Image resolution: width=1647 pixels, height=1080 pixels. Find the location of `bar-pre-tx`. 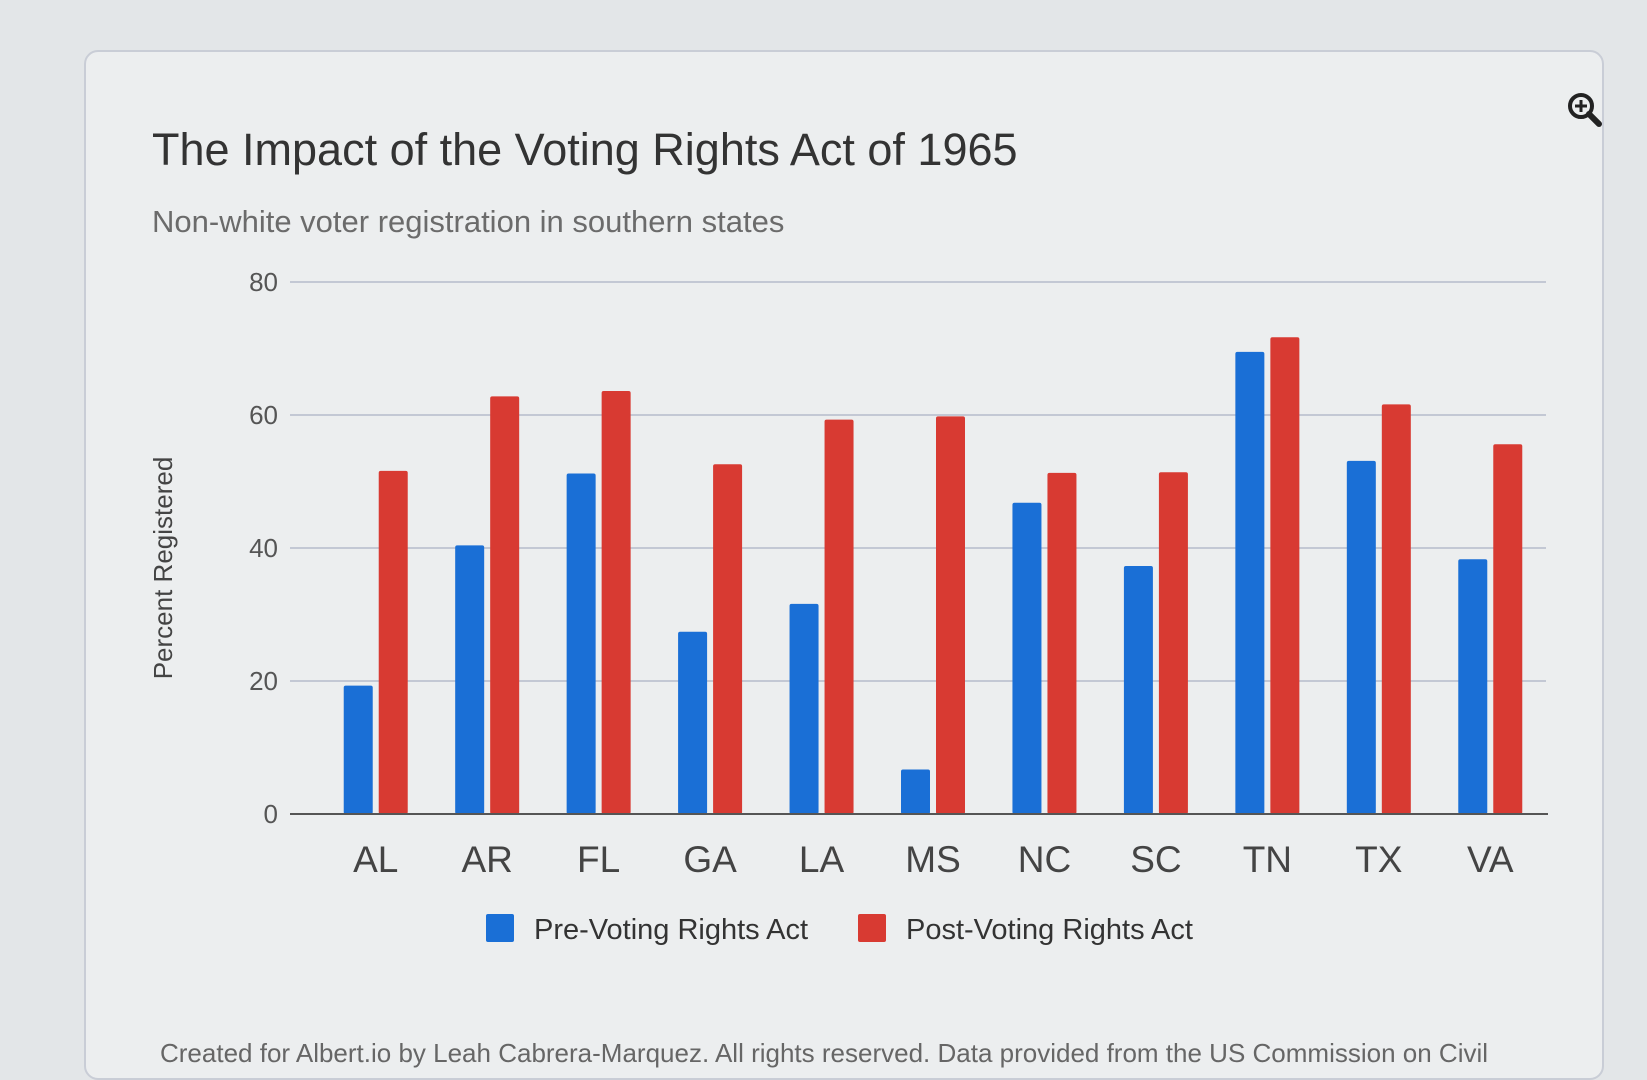

bar-pre-tx is located at coordinates (1361, 637).